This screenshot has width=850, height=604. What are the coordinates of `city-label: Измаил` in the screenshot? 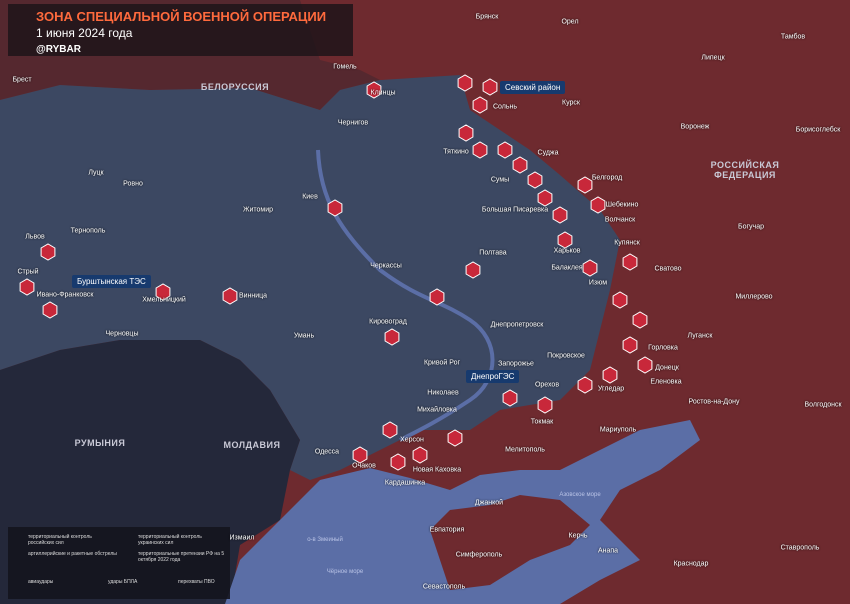 It's located at (242, 538).